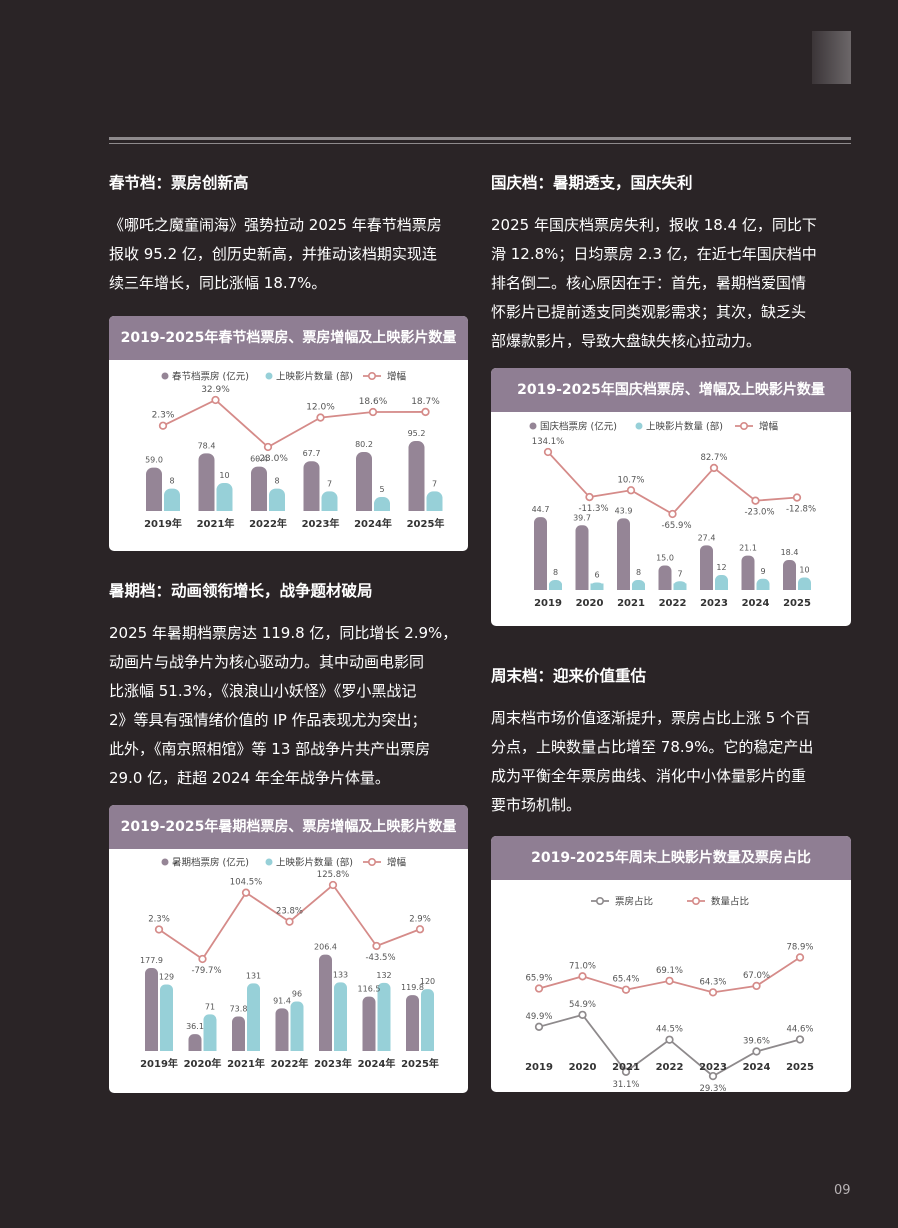 This screenshot has height=1228, width=898. I want to click on national-line-1: 2025 年国庆档票房失利，报收 18.4 亿，同比下, so click(654, 225).